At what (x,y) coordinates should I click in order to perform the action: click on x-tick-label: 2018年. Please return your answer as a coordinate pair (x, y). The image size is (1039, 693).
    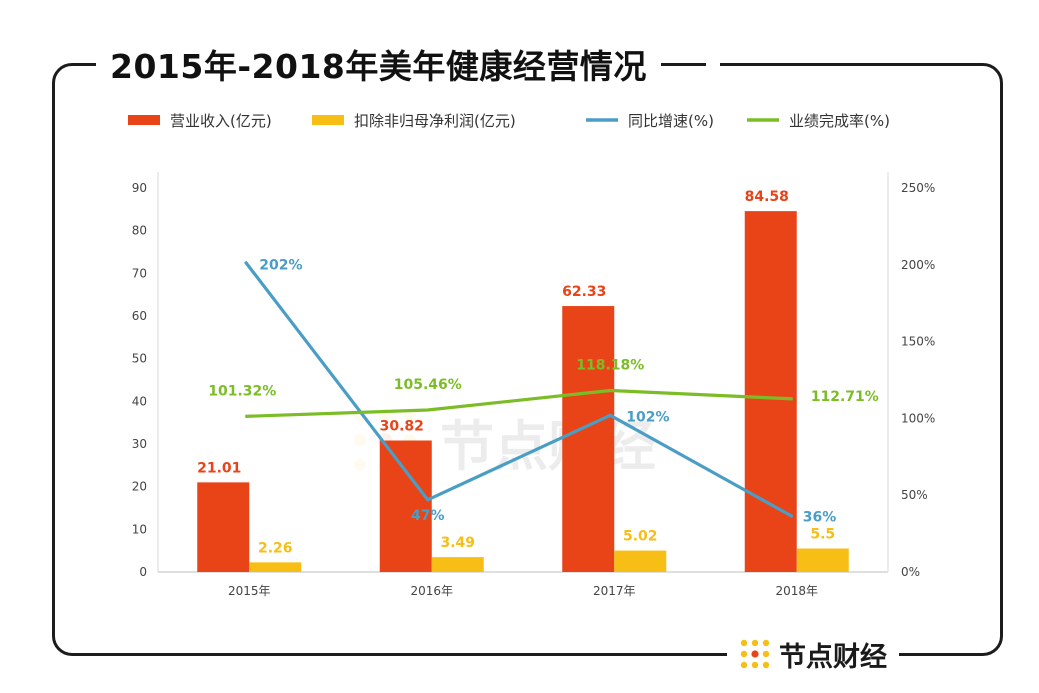
    Looking at the image, I should click on (796, 591).